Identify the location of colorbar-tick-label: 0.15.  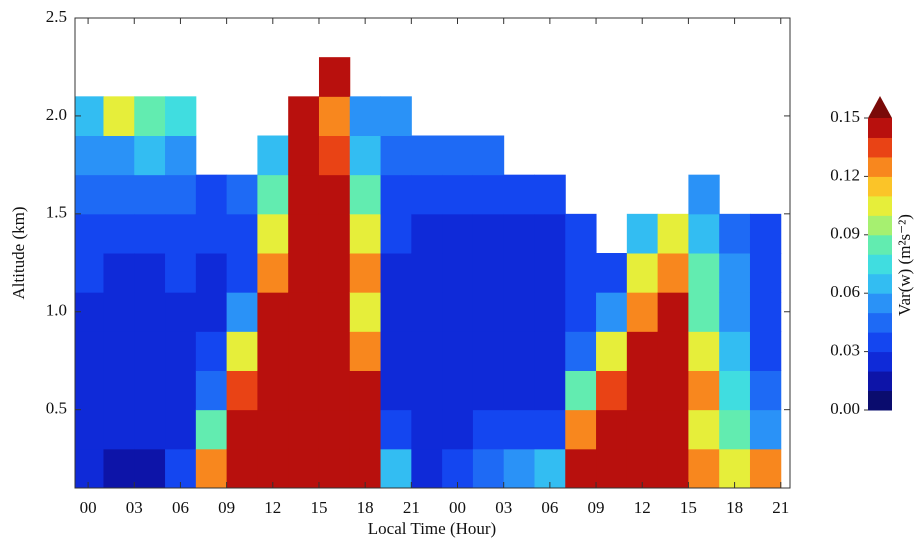
(845, 116).